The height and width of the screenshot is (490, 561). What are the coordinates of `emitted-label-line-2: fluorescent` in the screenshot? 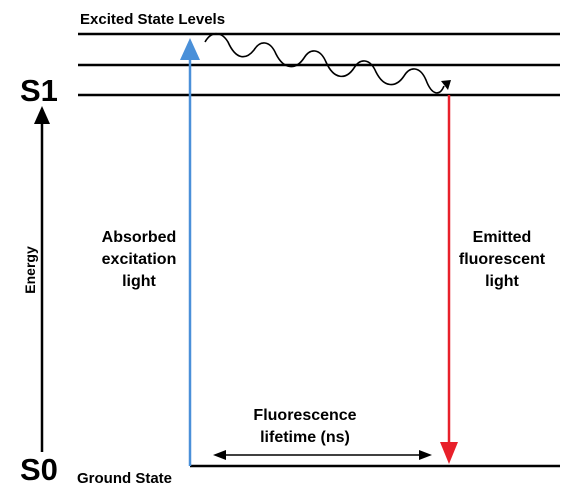 It's located at (502, 259).